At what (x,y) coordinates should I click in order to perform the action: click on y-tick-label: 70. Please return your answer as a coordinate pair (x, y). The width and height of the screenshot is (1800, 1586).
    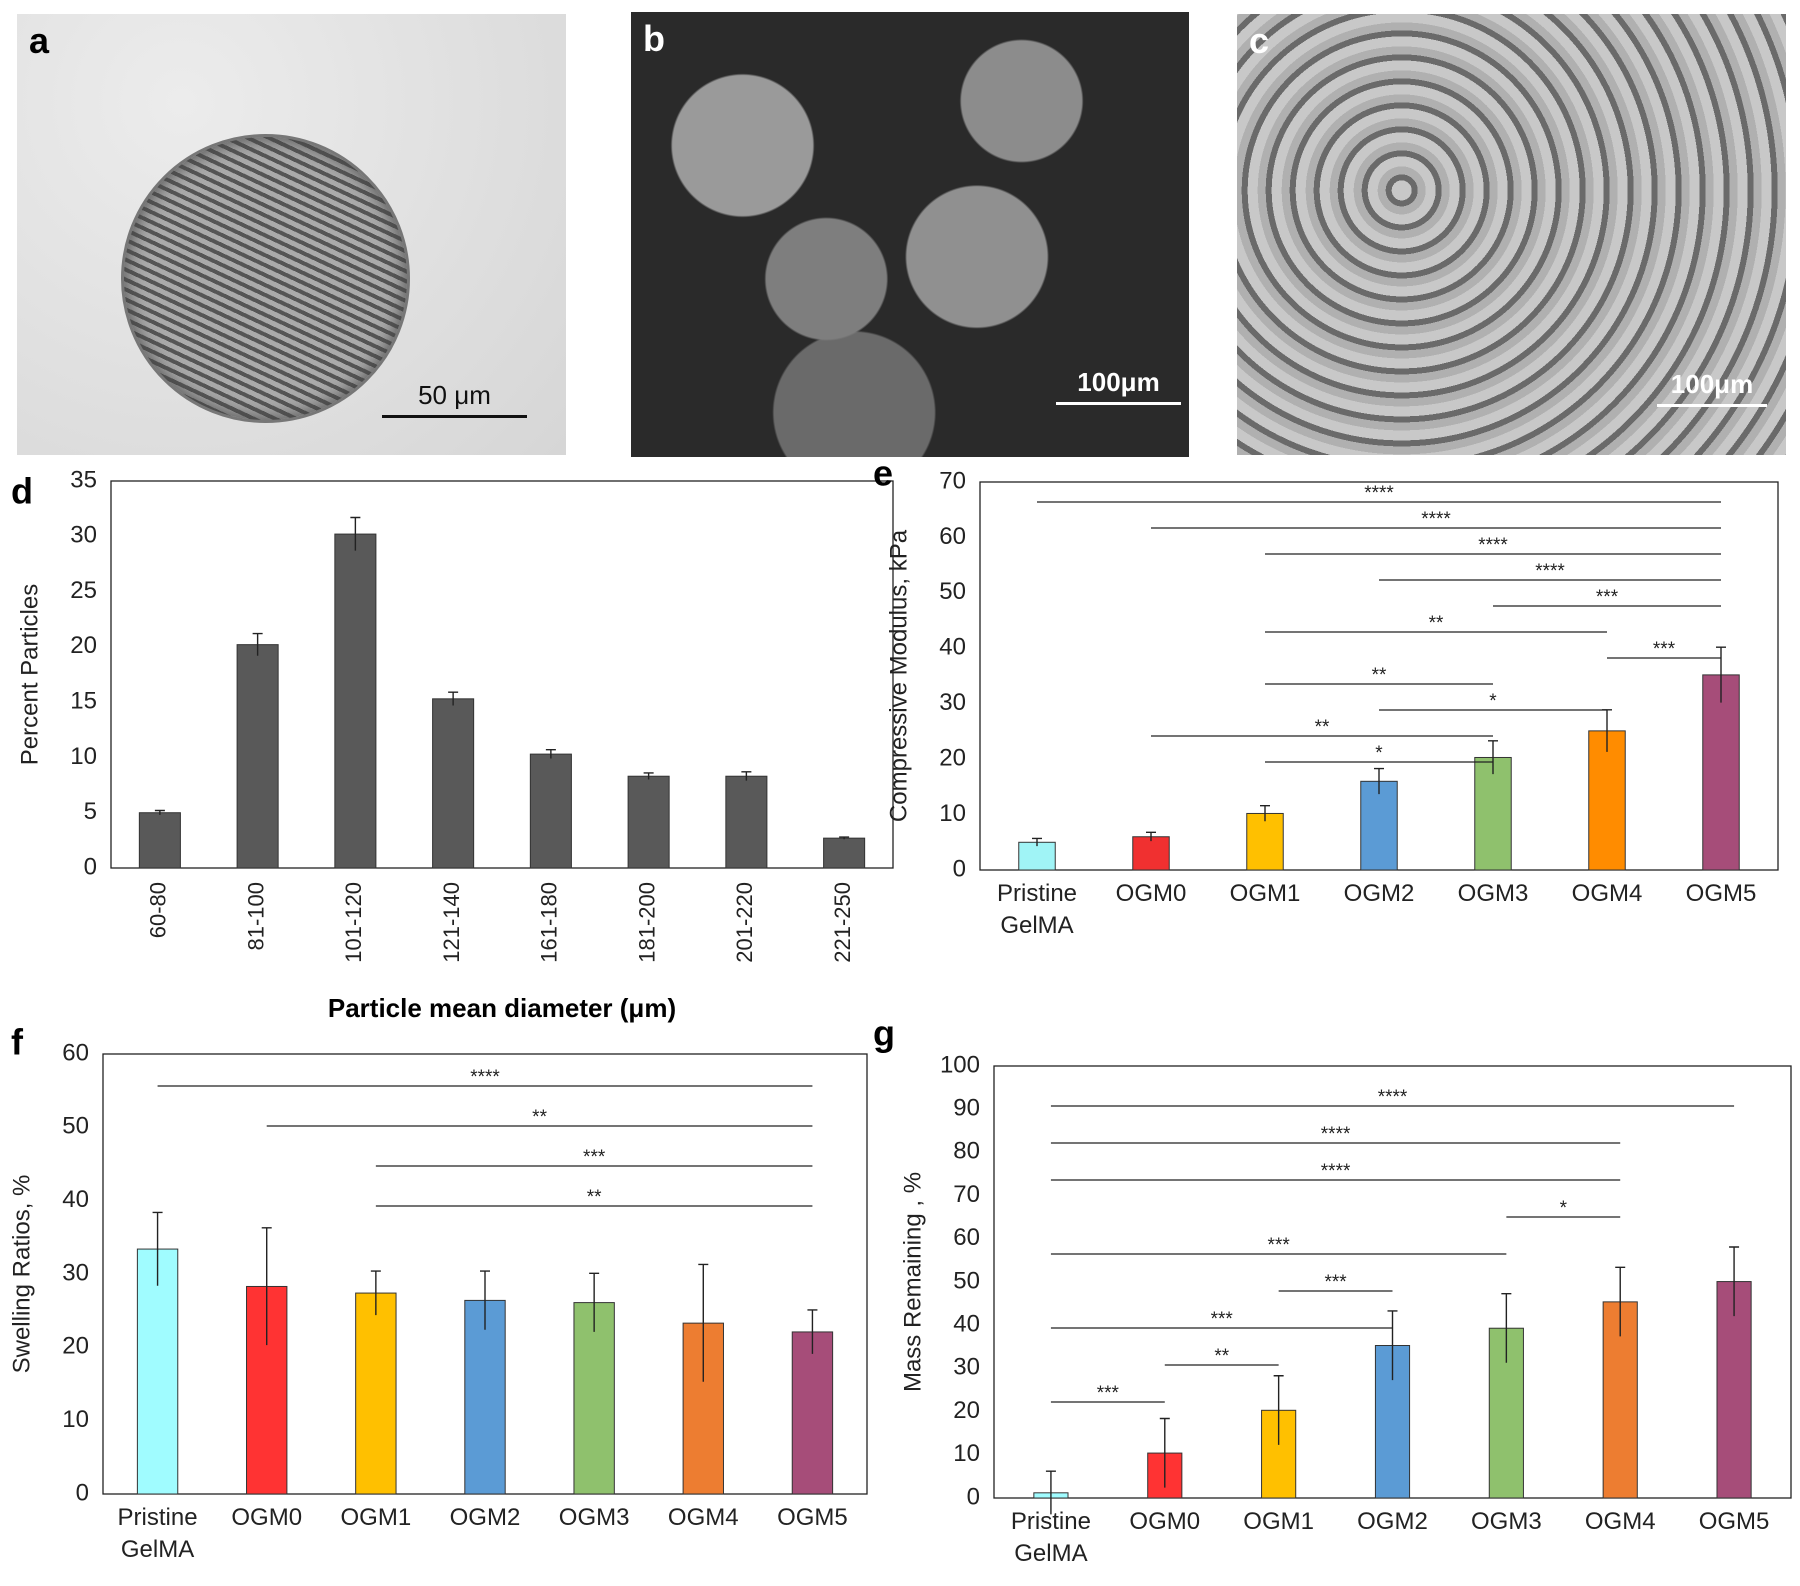
    Looking at the image, I should click on (966, 1194).